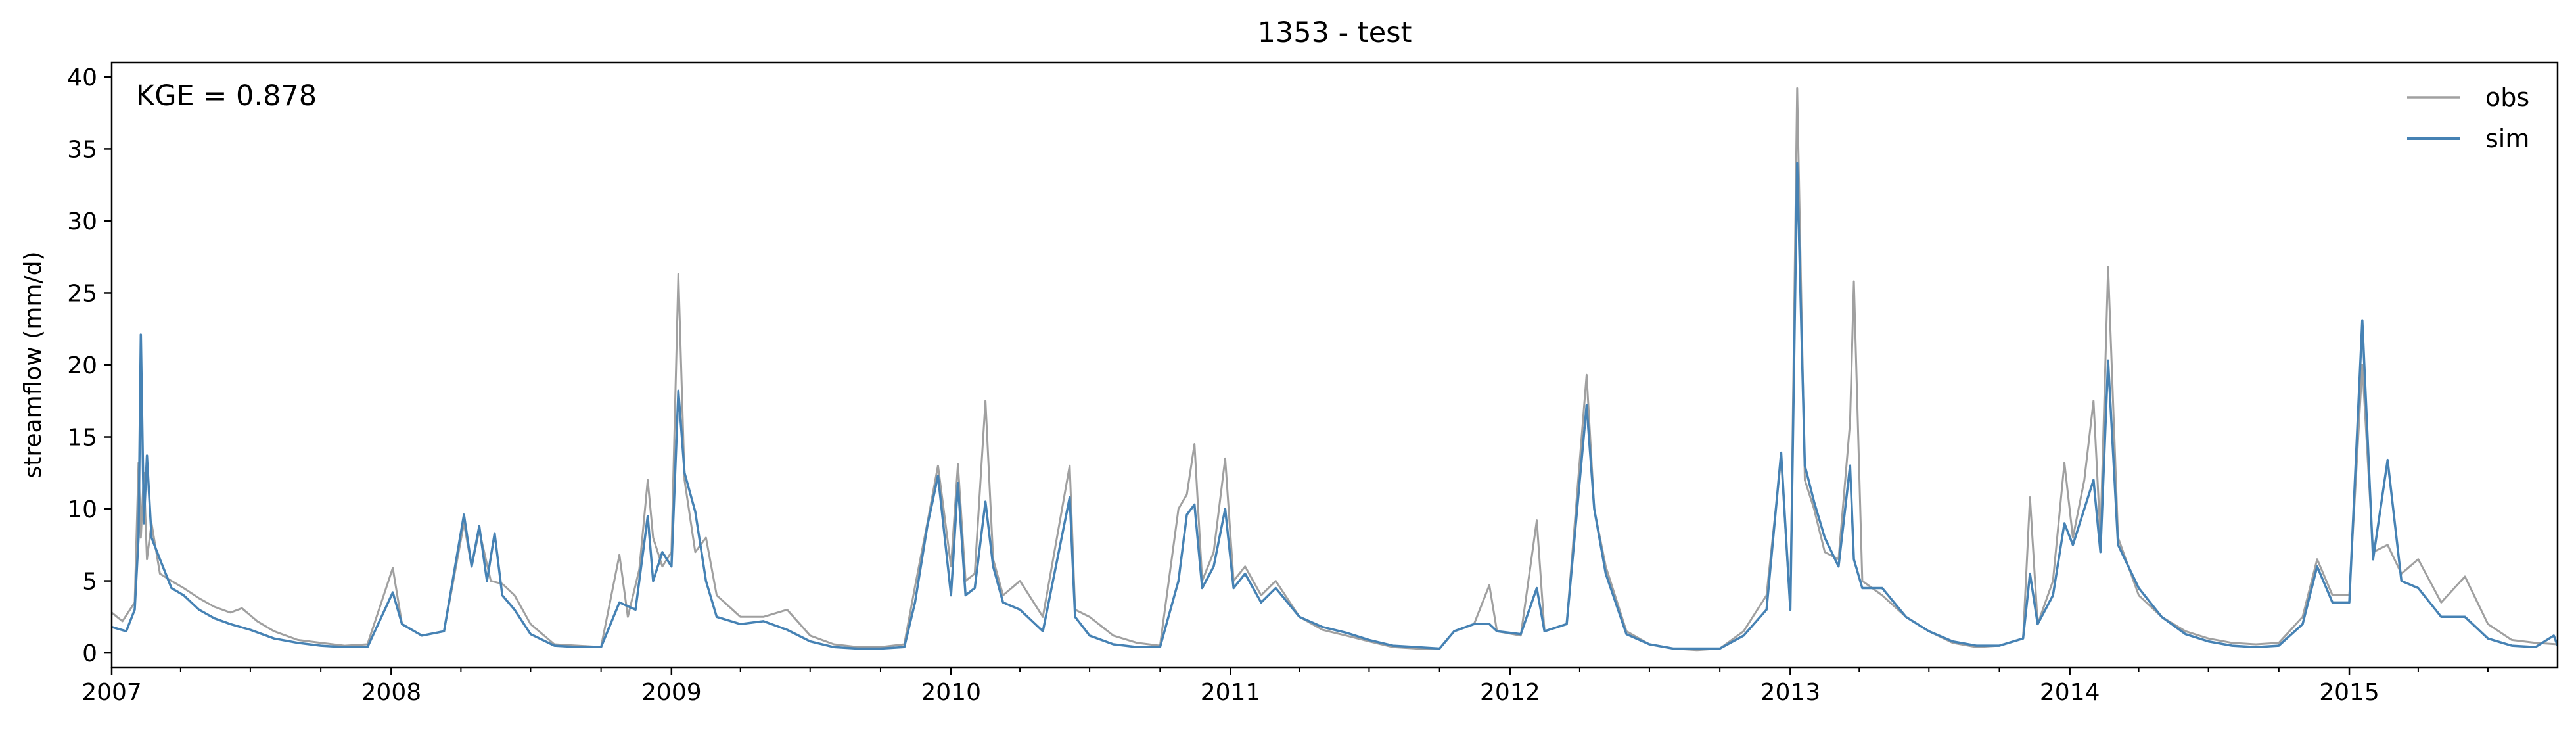 Image resolution: width=2576 pixels, height=735 pixels. What do you see at coordinates (951, 692) in the screenshot?
I see `x-tick-label-2010: 2010` at bounding box center [951, 692].